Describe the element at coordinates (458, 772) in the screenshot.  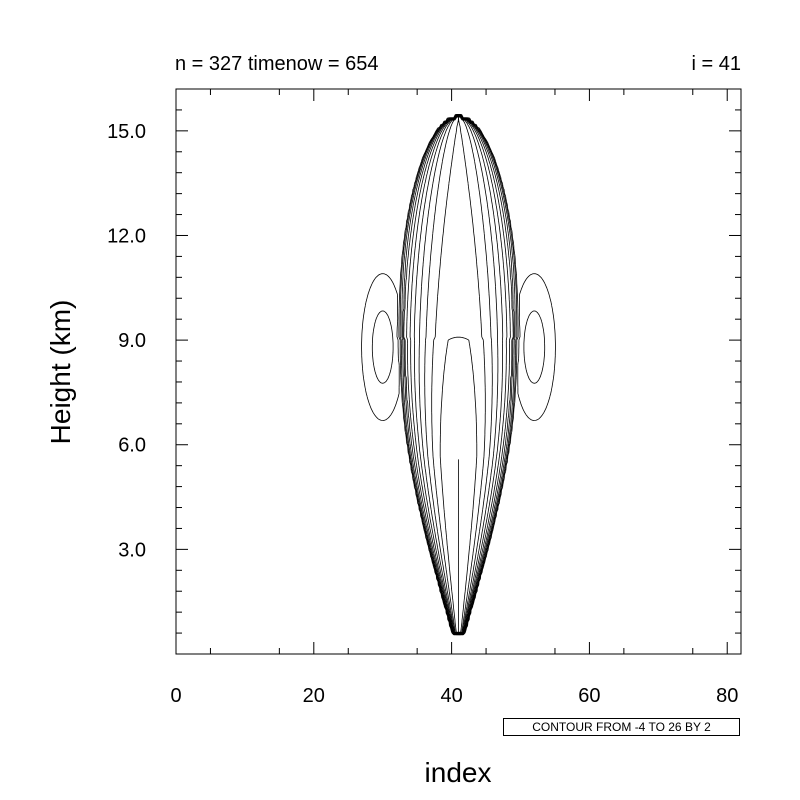
I see `x-axis-label: index` at that location.